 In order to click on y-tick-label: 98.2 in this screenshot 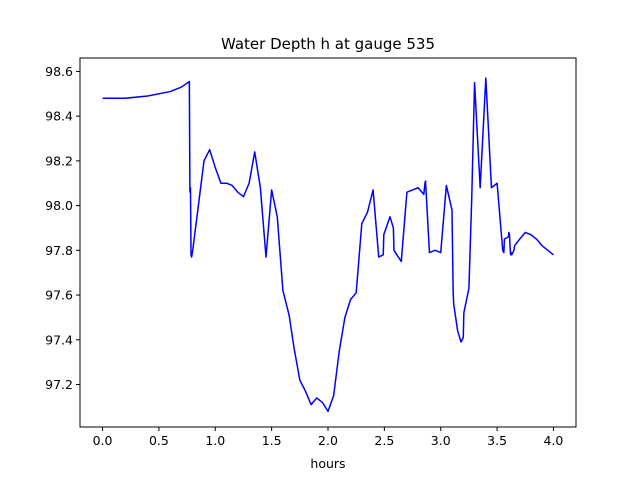, I will do `click(59, 160)`.